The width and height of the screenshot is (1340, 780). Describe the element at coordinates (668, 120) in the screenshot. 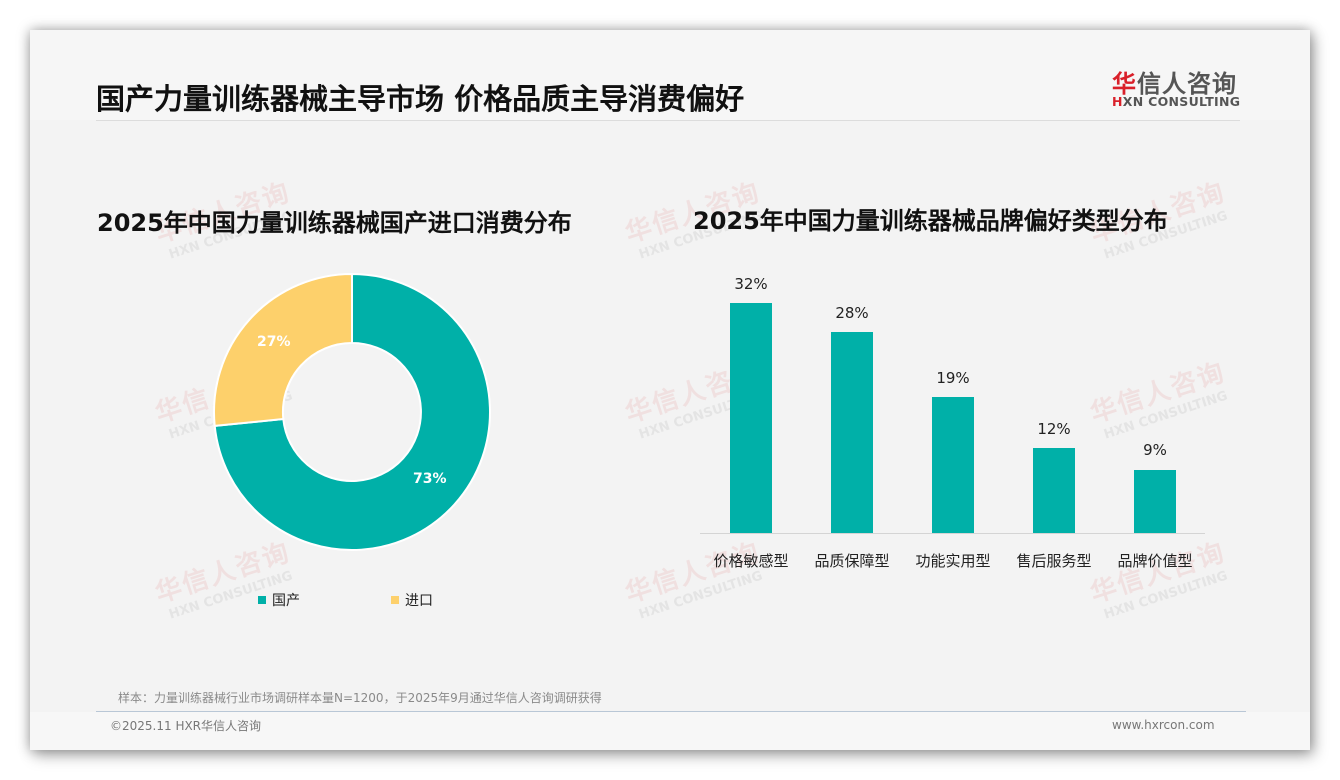

I see `title-divider` at that location.